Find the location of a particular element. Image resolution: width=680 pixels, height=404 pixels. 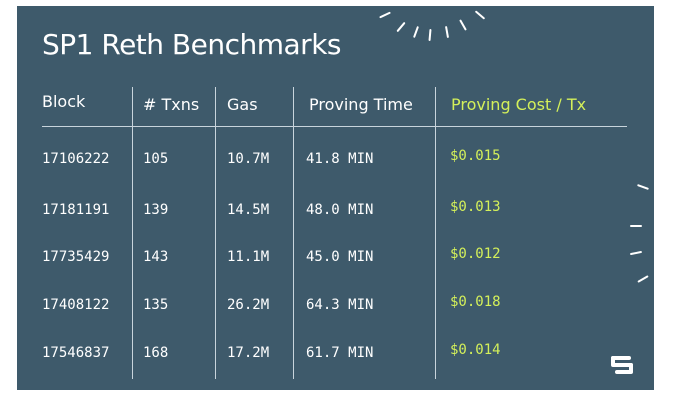

block-cell: 17181191 is located at coordinates (76, 210).